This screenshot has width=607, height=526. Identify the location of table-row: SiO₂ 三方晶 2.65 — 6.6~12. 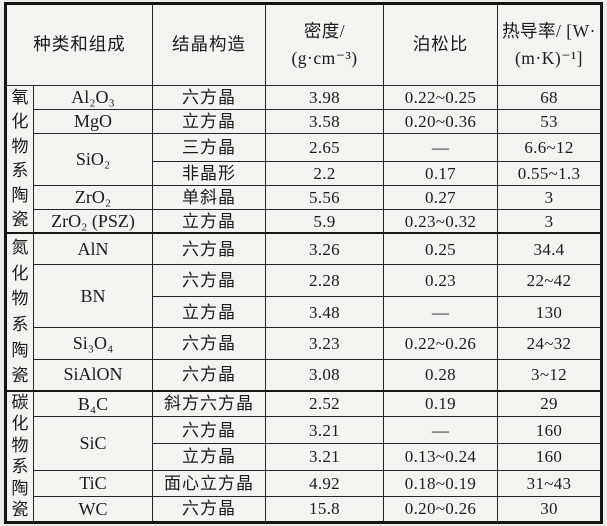
(304, 159).